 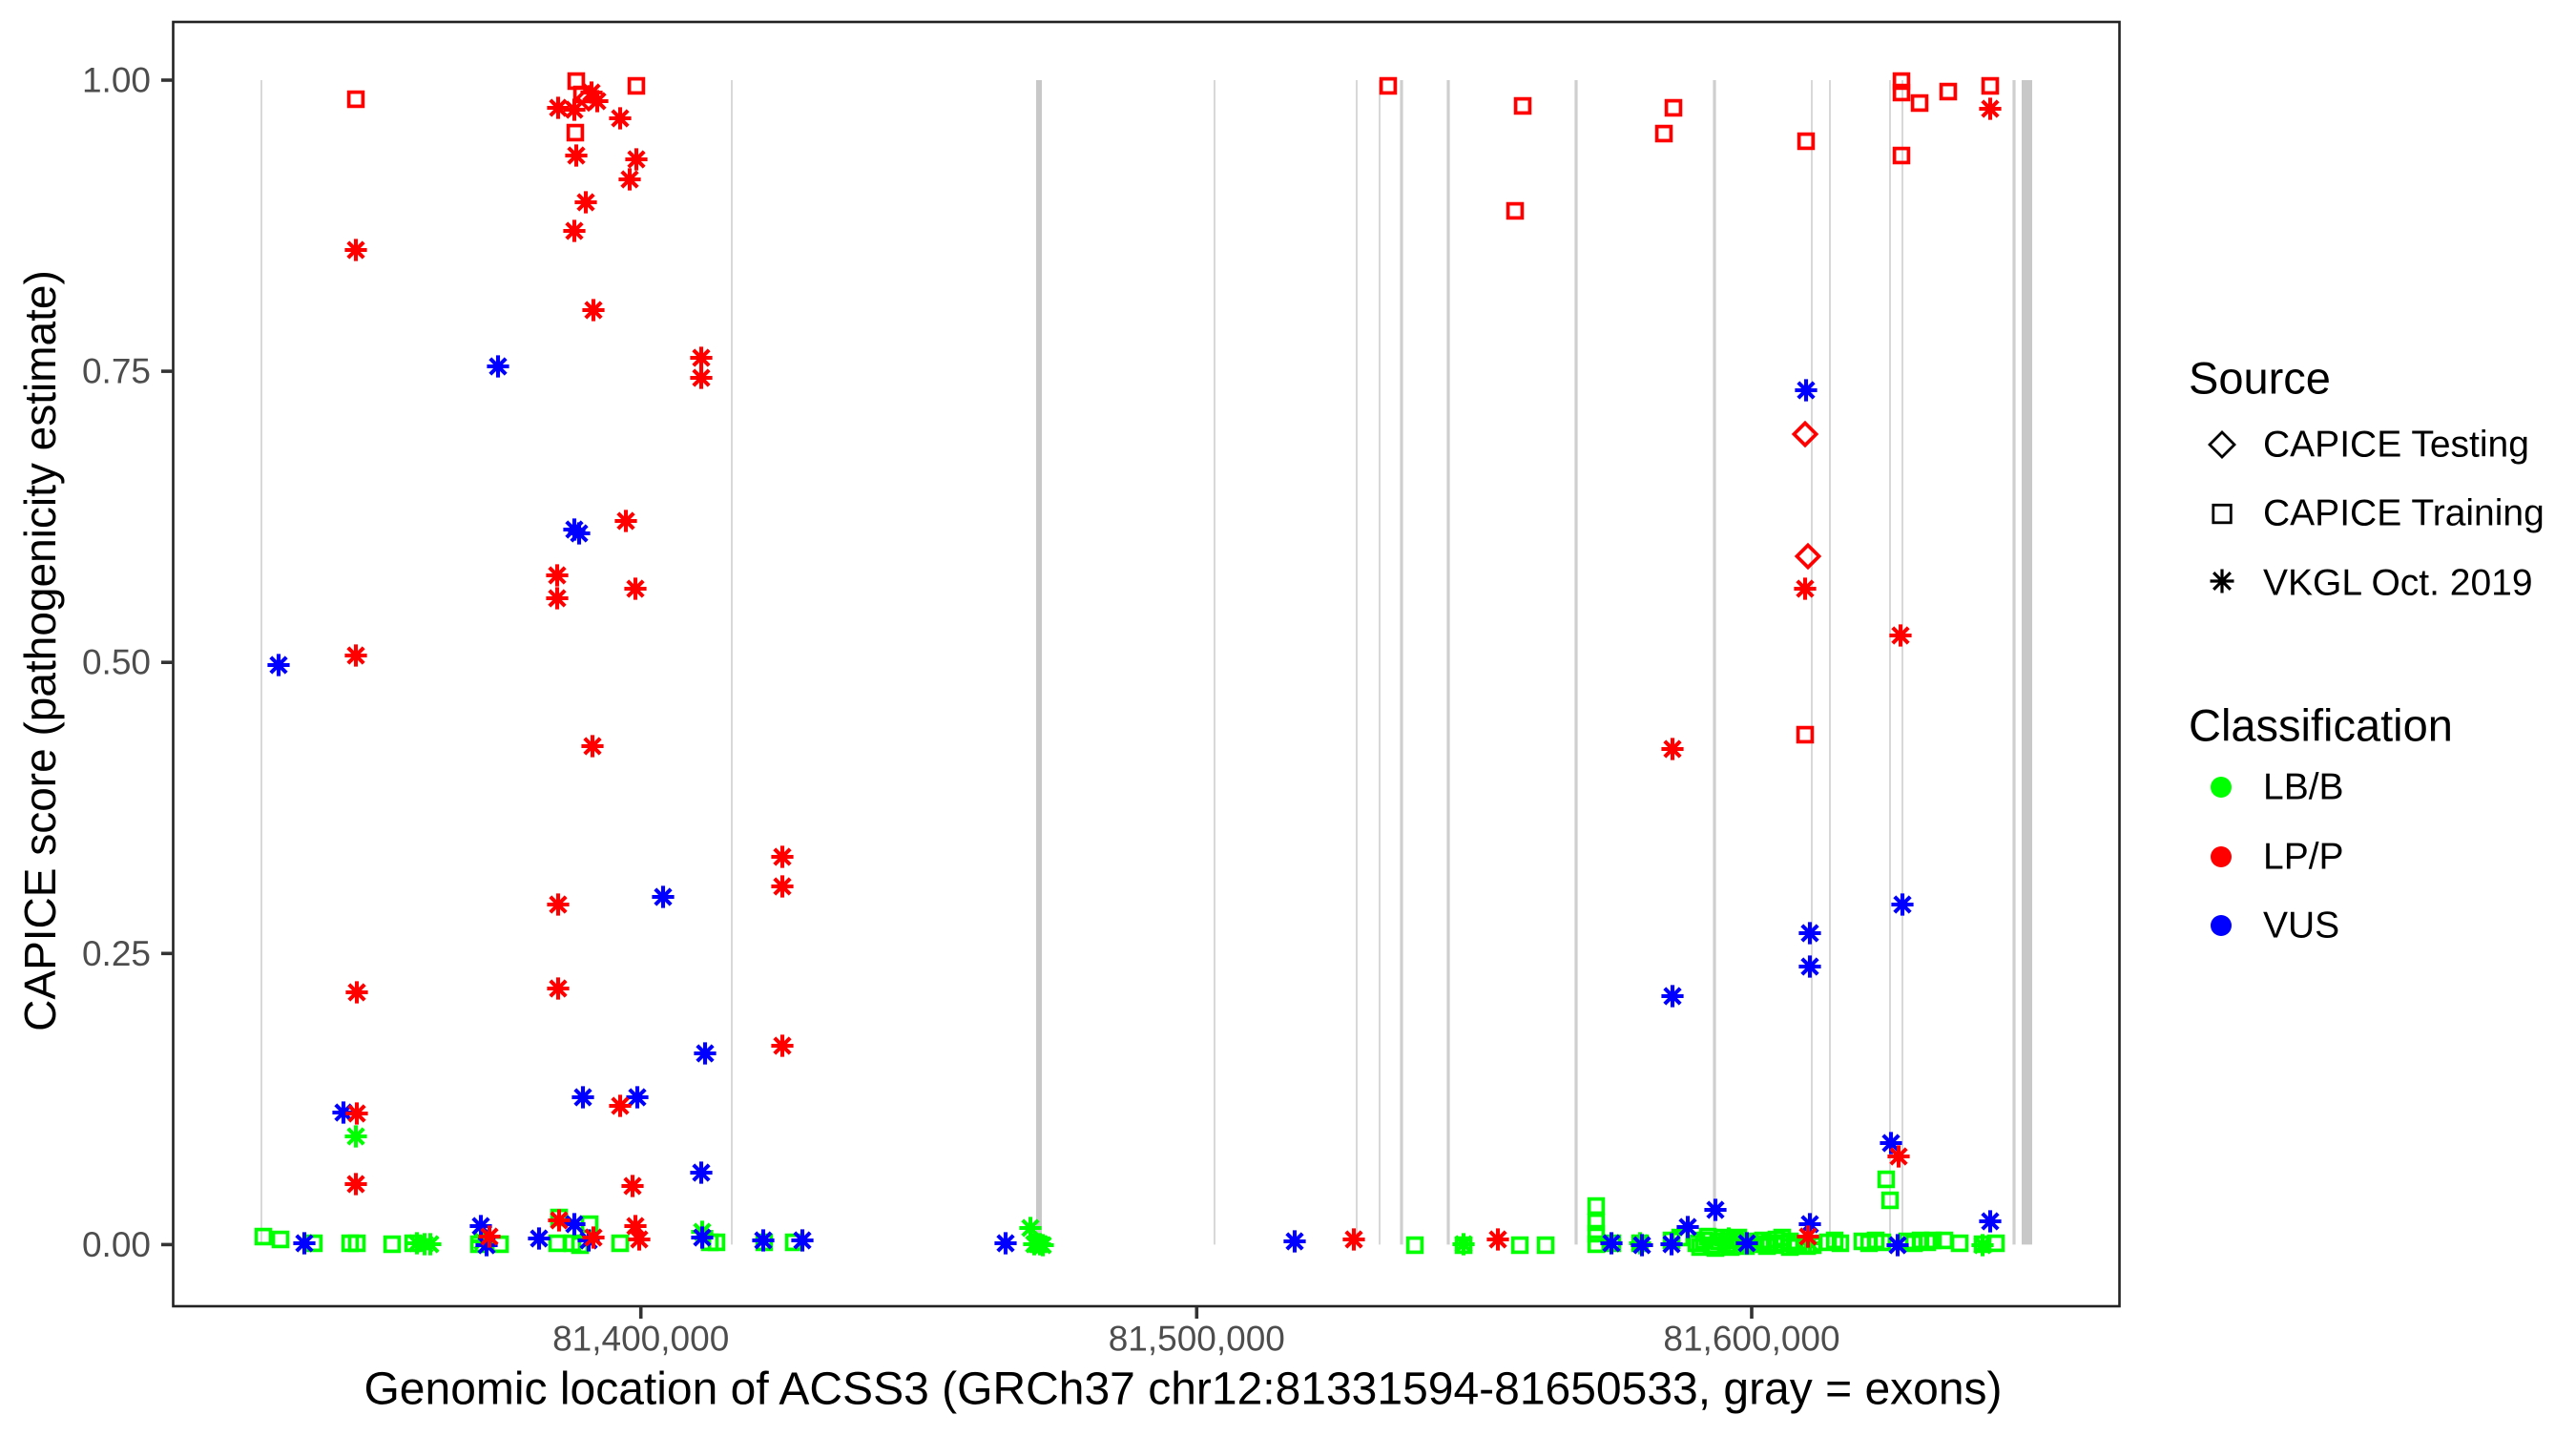 I want to click on svg-text: VKGL Oct. 2019, so click(x=2398, y=583).